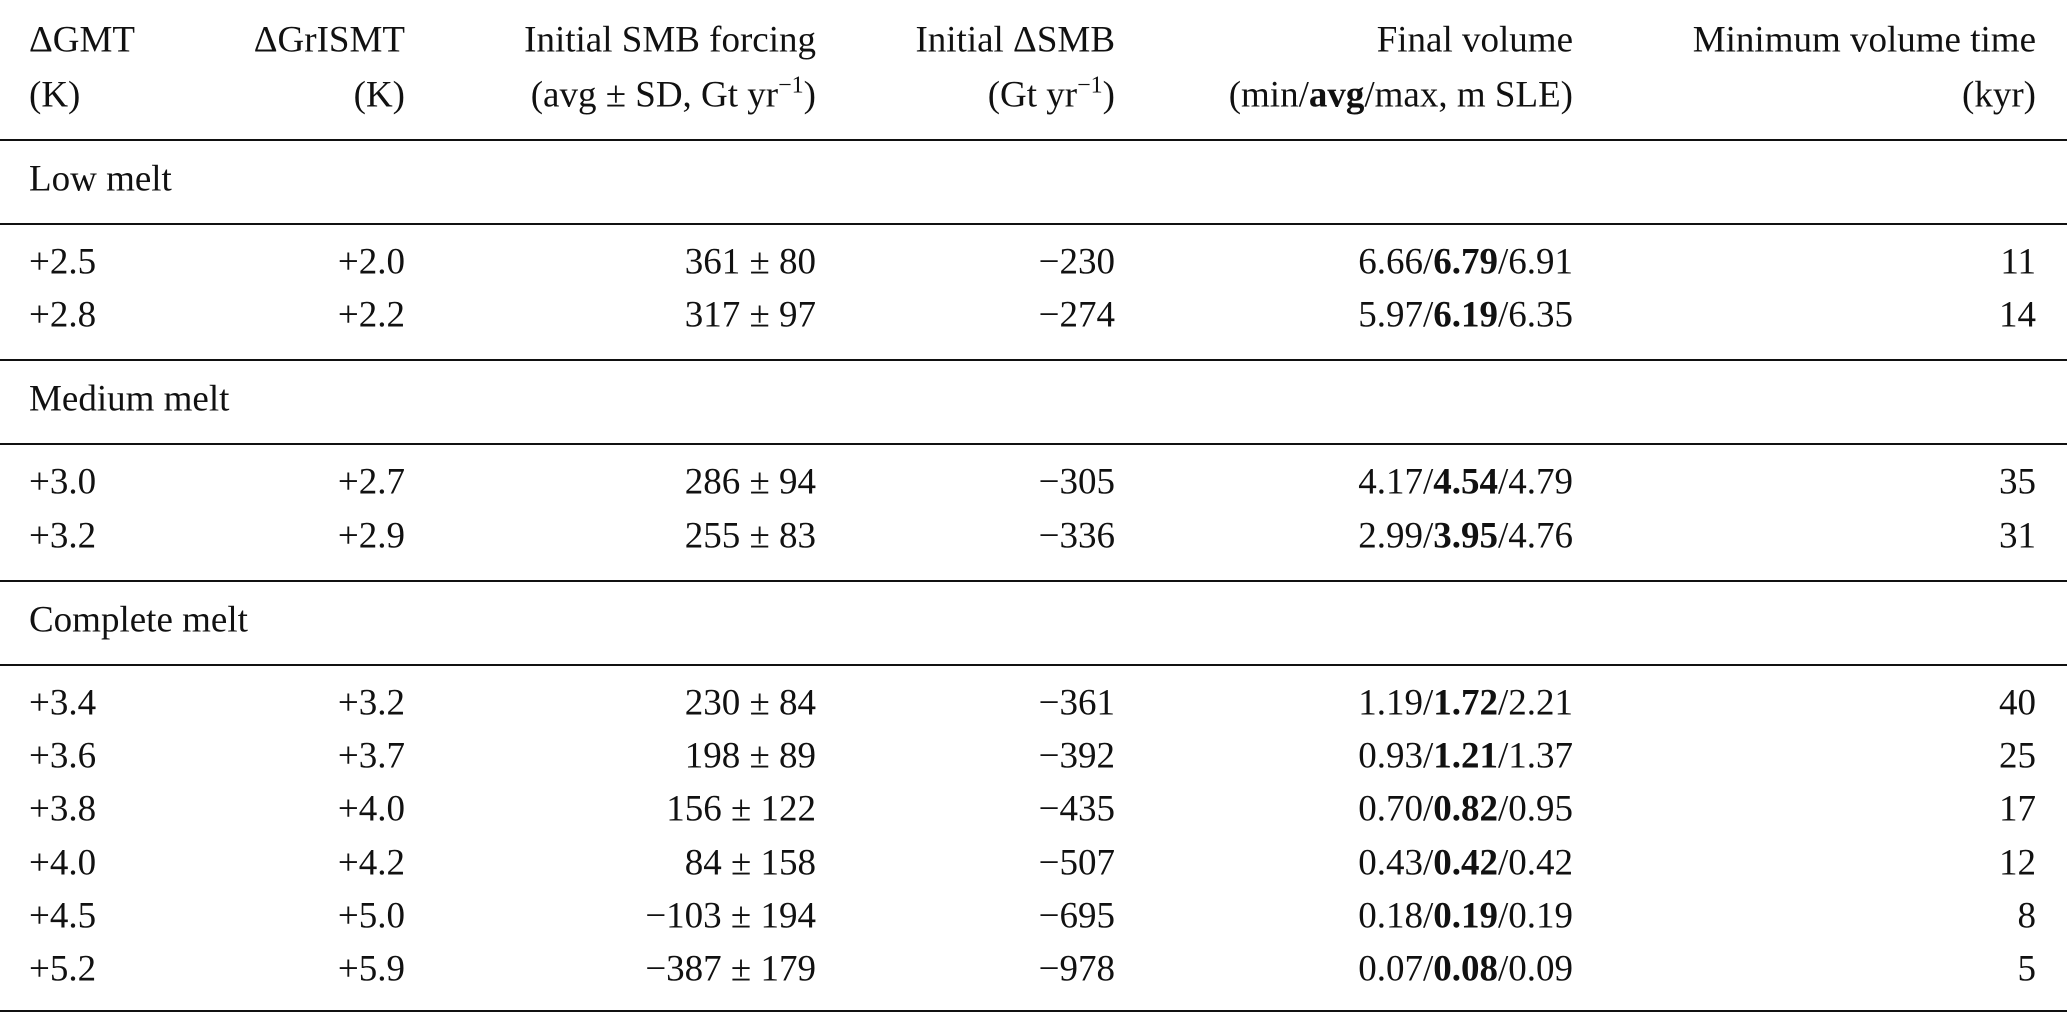 This screenshot has height=1014, width=2067. What do you see at coordinates (1076, 536) in the screenshot?
I see `table-cell: −336` at bounding box center [1076, 536].